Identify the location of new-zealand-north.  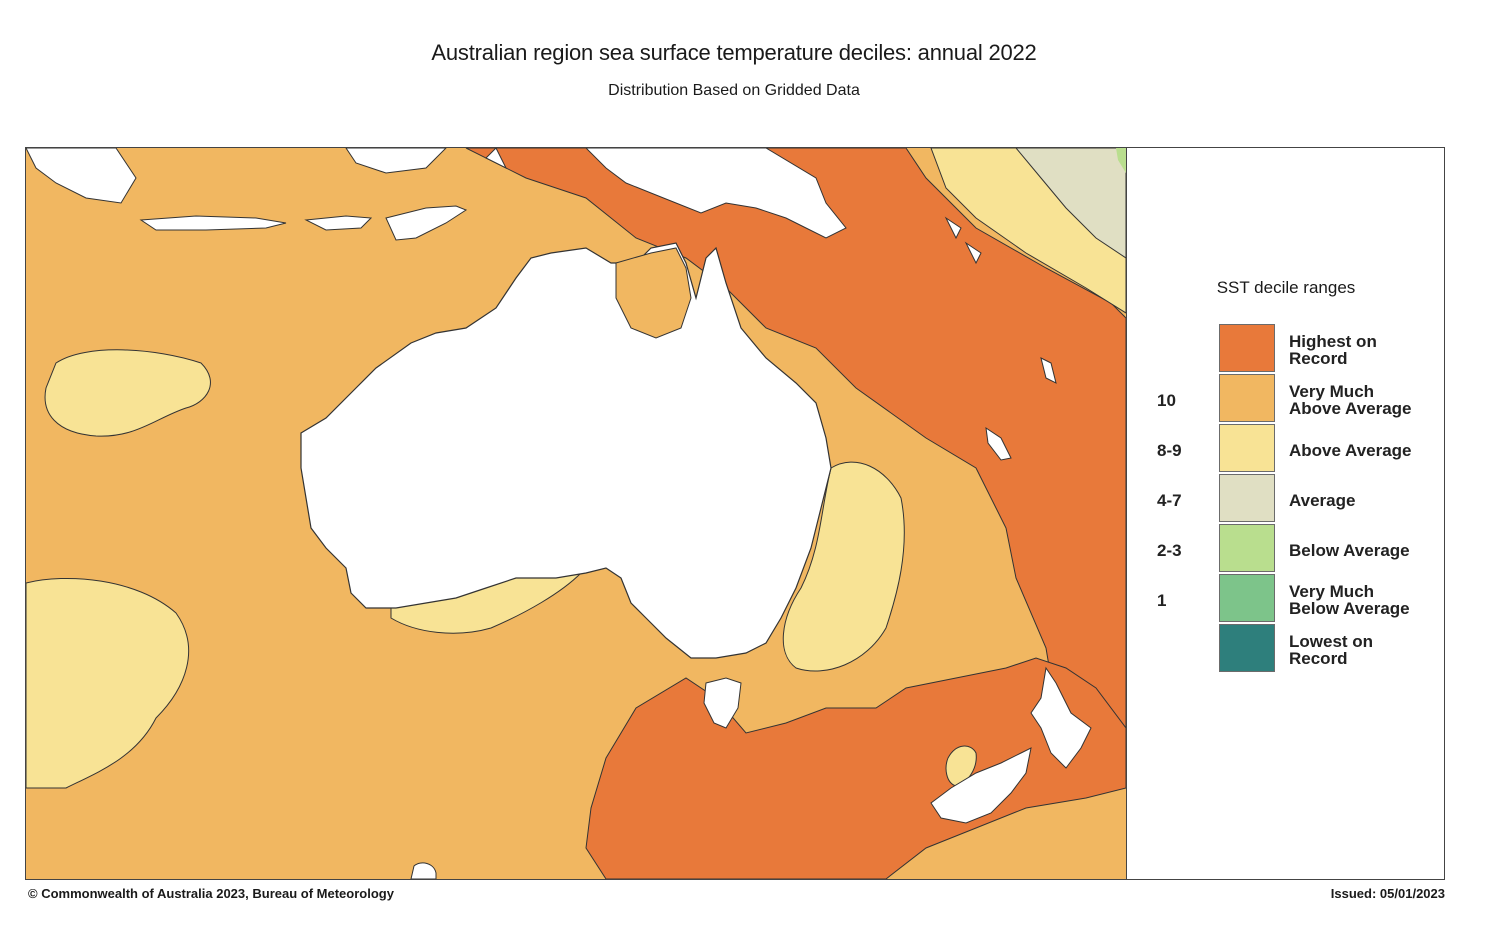
(1061, 717).